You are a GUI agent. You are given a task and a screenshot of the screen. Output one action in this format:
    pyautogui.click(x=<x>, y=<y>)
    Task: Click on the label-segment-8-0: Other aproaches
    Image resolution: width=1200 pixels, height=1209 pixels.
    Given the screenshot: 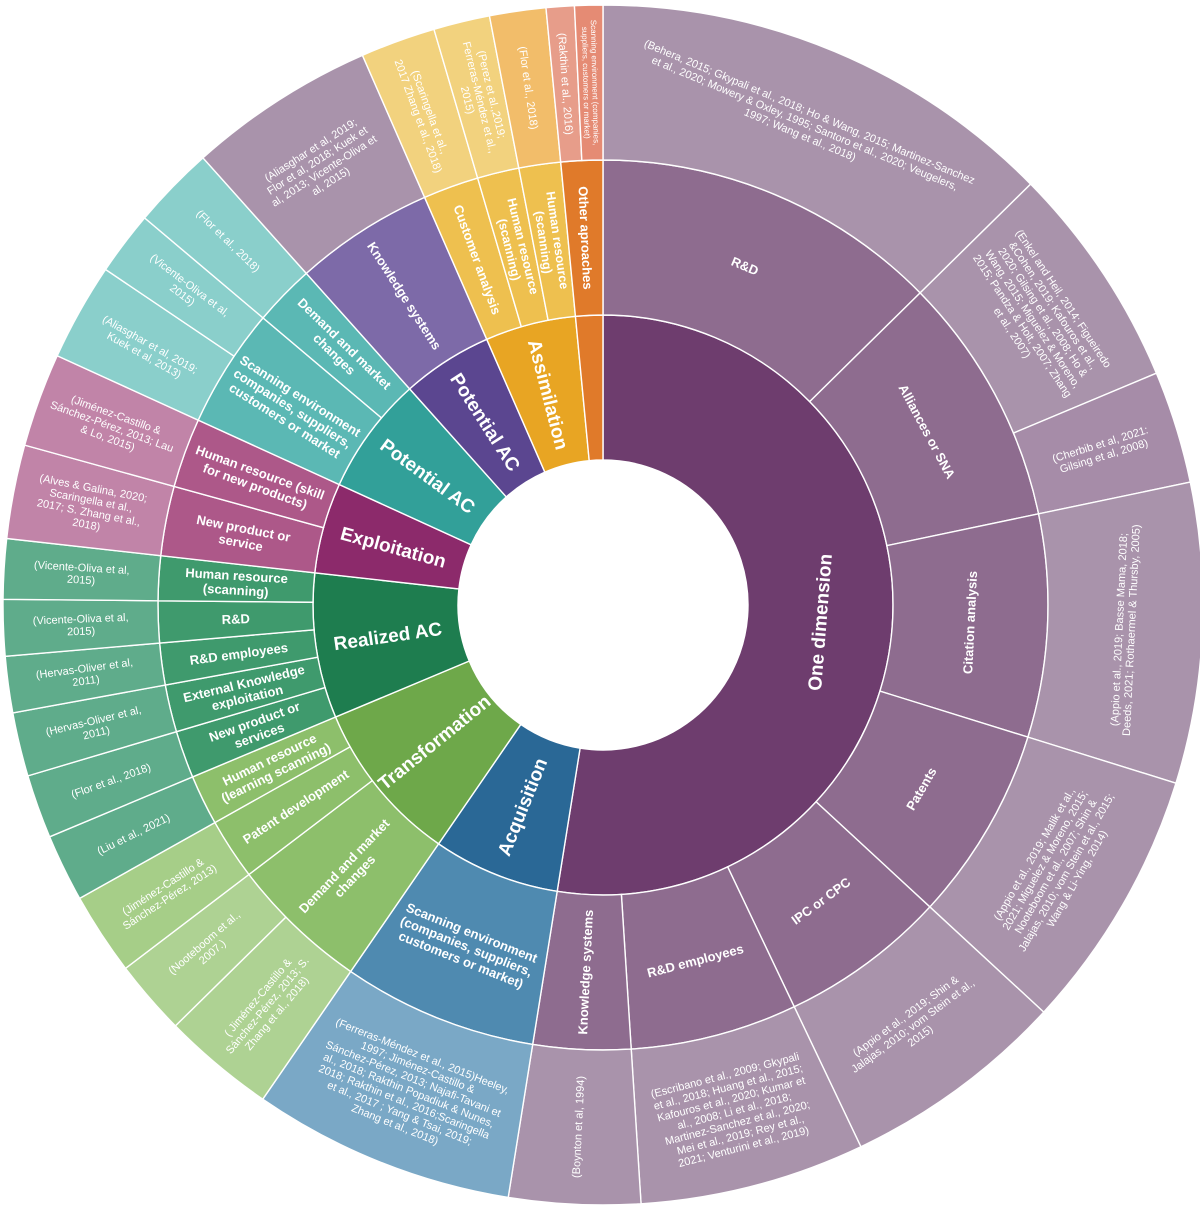 What is the action you would take?
    pyautogui.click(x=586, y=238)
    